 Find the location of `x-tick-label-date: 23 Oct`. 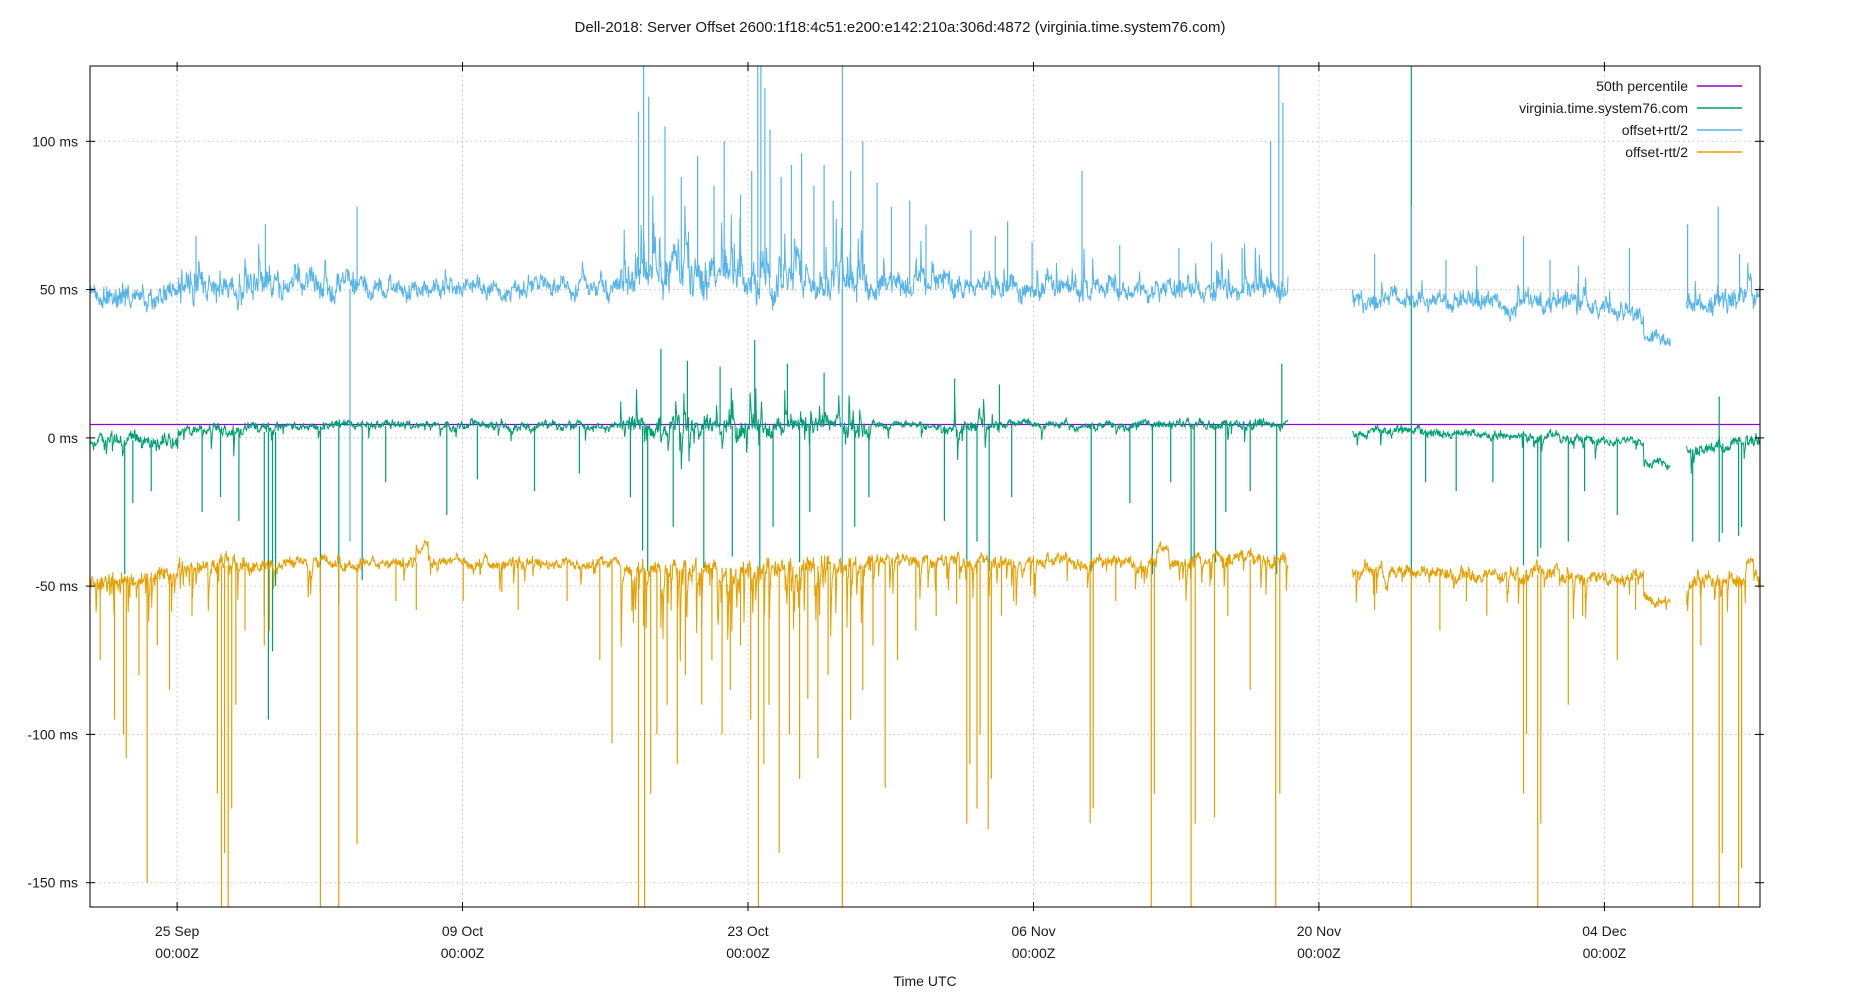

x-tick-label-date: 23 Oct is located at coordinates (747, 931).